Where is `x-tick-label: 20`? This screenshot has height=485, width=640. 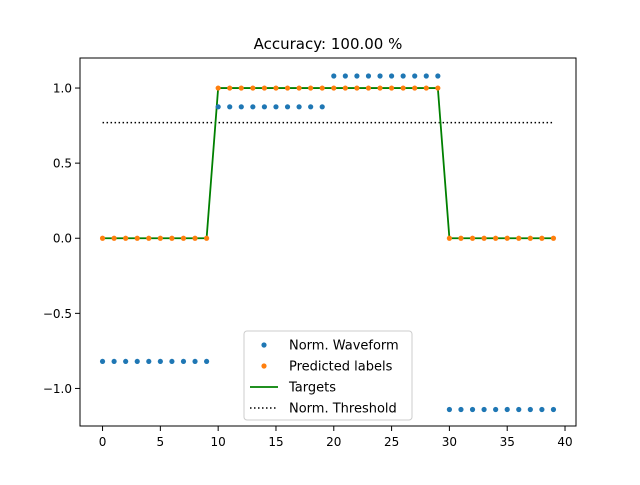
x-tick-label: 20 is located at coordinates (333, 442).